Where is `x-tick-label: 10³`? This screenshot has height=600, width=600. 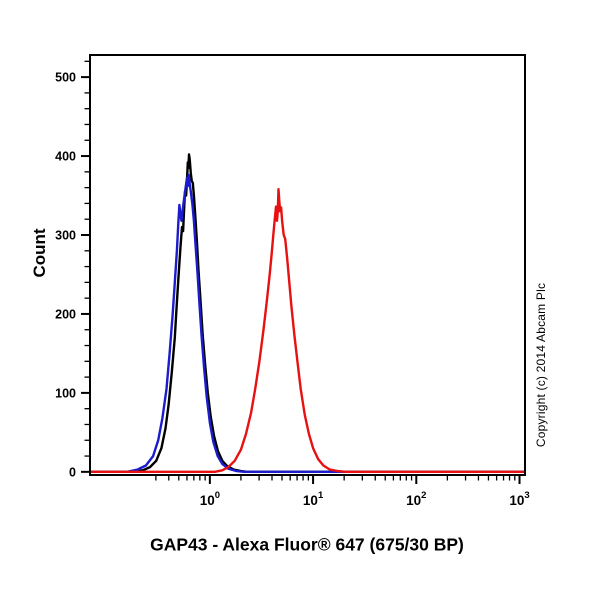
x-tick-label: 10³ is located at coordinates (519, 499).